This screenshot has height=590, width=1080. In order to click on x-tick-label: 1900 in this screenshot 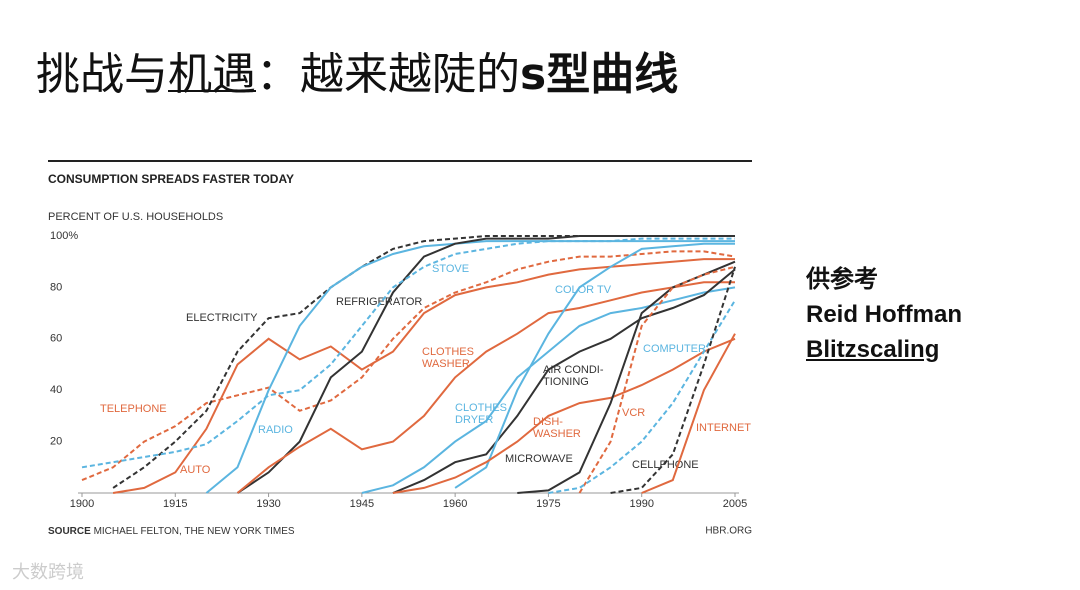, I will do `click(82, 504)`.